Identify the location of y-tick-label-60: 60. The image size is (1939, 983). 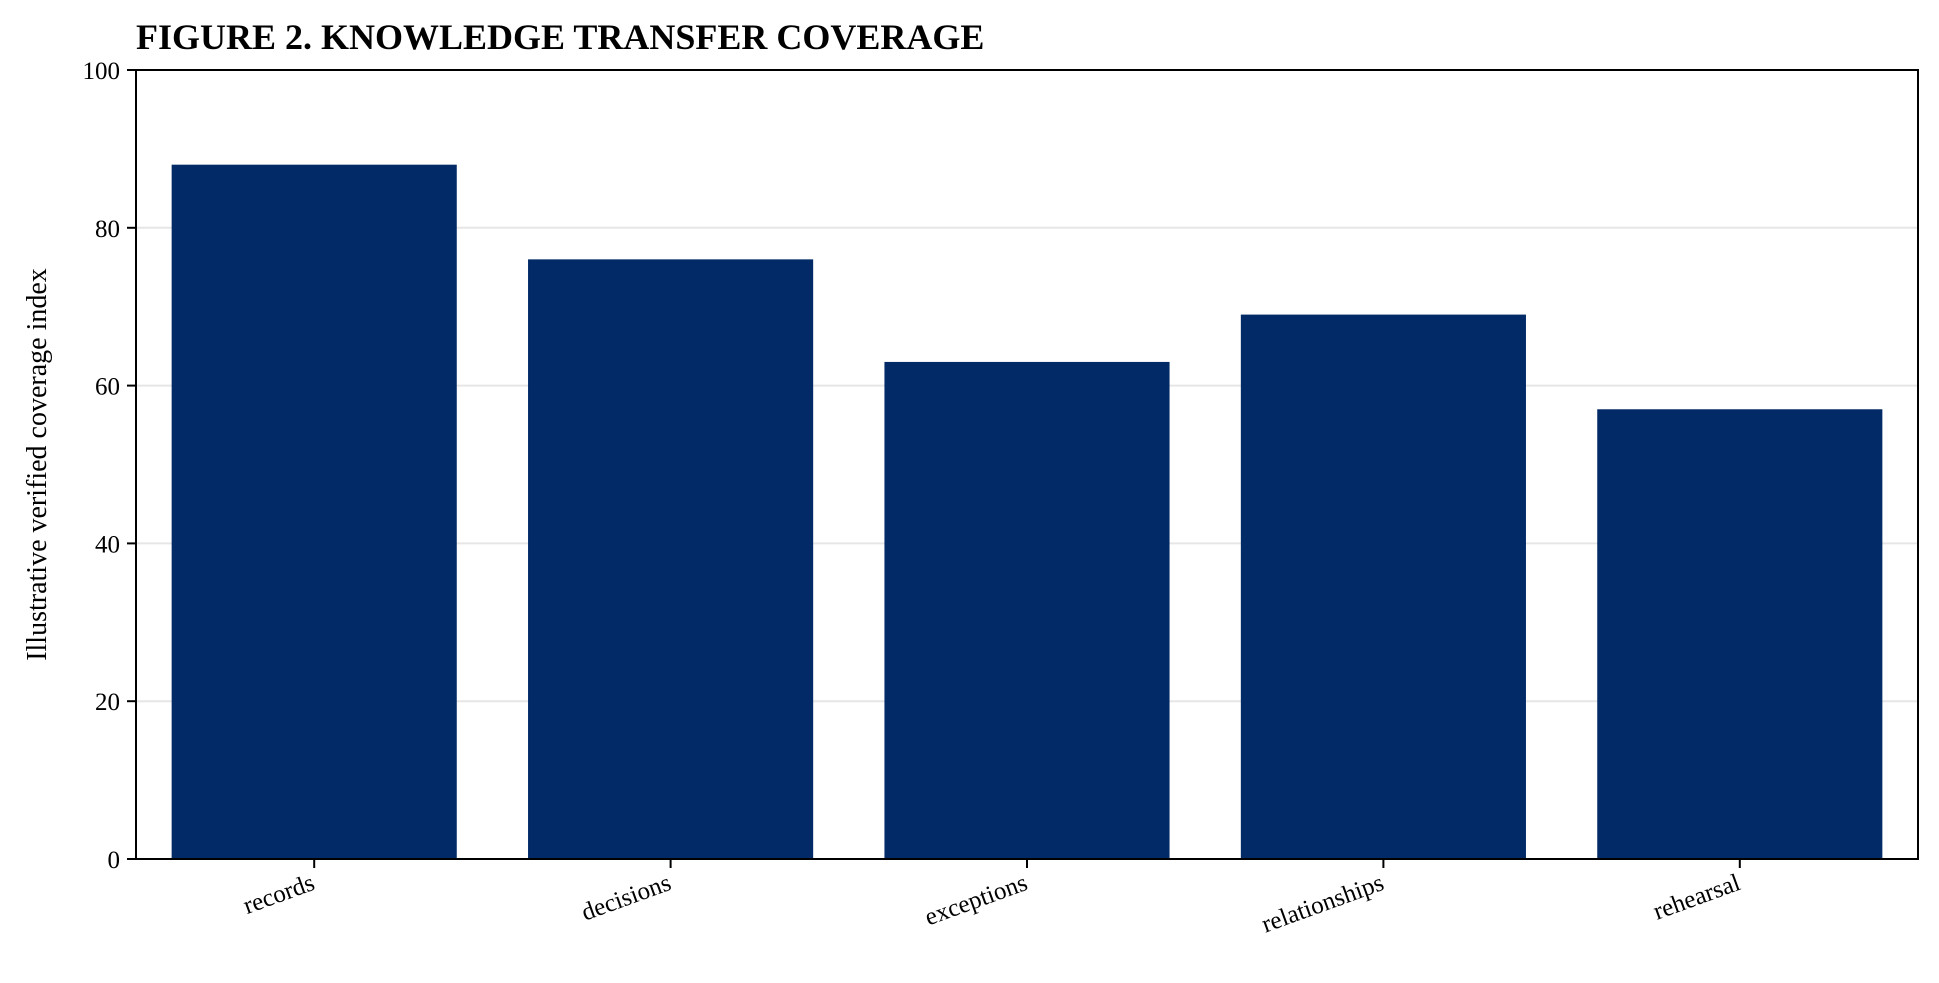
(107, 387).